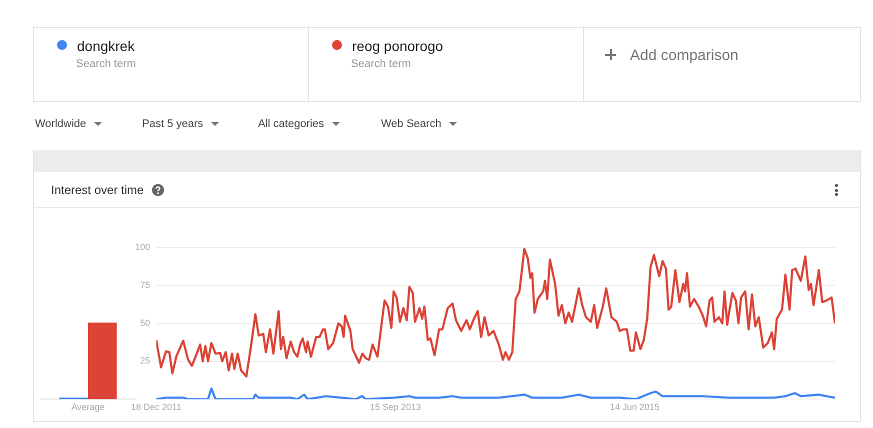 This screenshot has width=873, height=428. Describe the element at coordinates (88, 407) in the screenshot. I see `x-tick-label: Average` at that location.